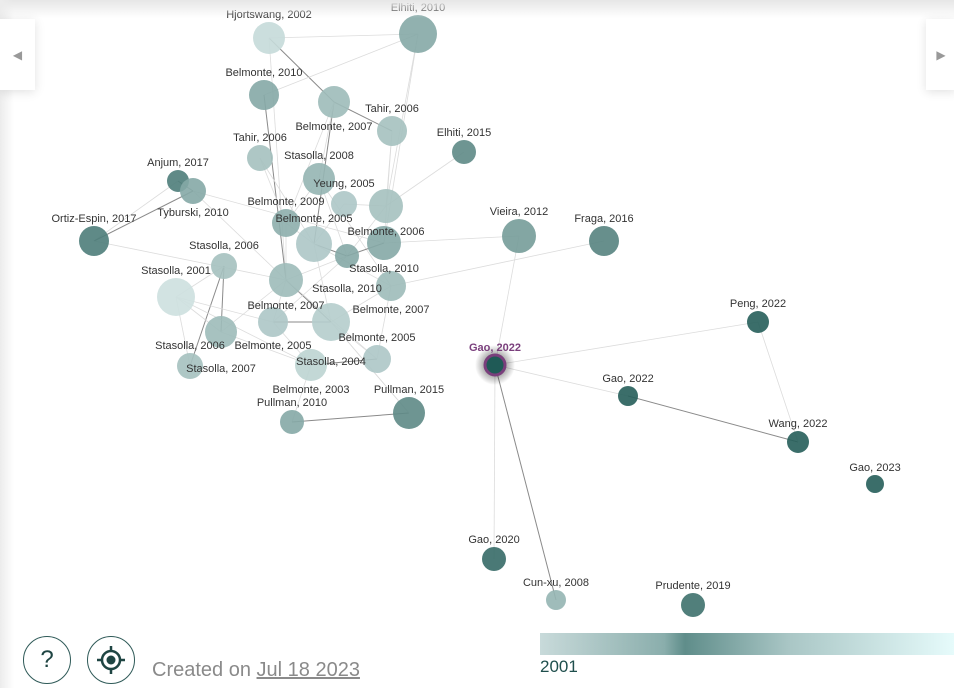 The width and height of the screenshot is (954, 688). I want to click on help-button: ?, so click(47, 660).